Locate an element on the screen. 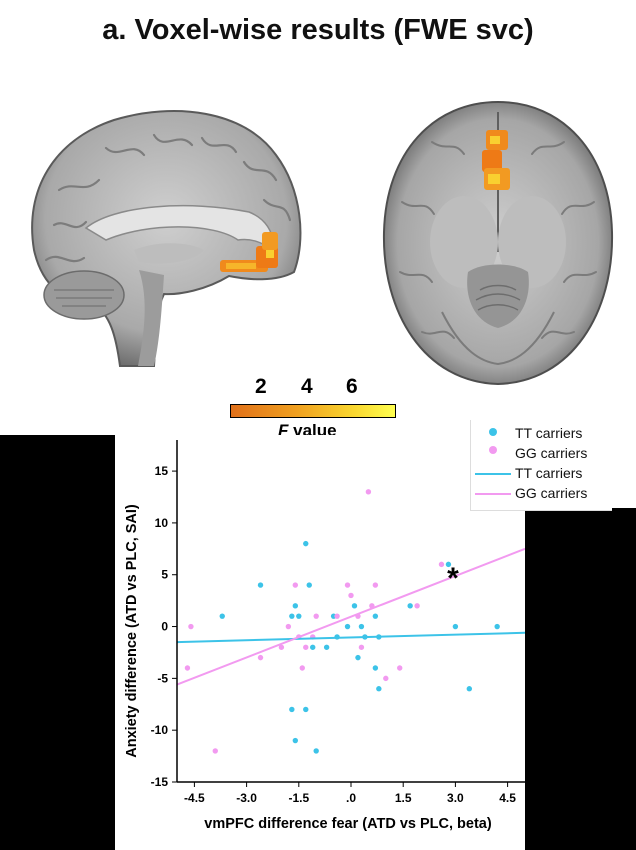  fit-line-gg-carriers is located at coordinates (350, 616).